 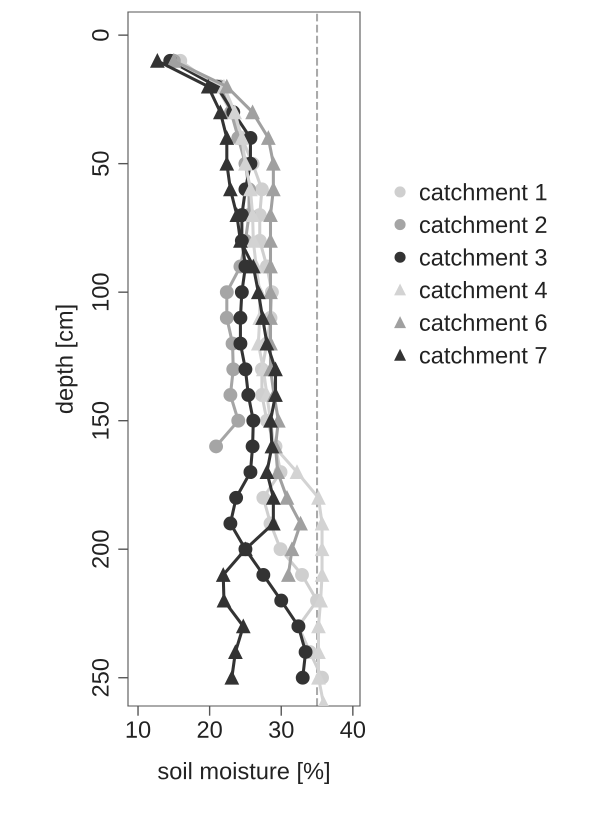 What do you see at coordinates (100, 549) in the screenshot?
I see `y-tick-label: 200` at bounding box center [100, 549].